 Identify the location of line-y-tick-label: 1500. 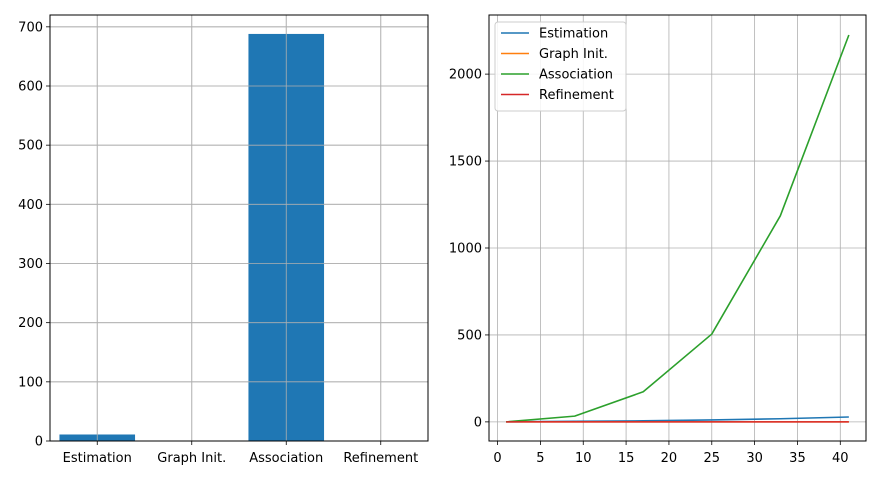
(465, 162).